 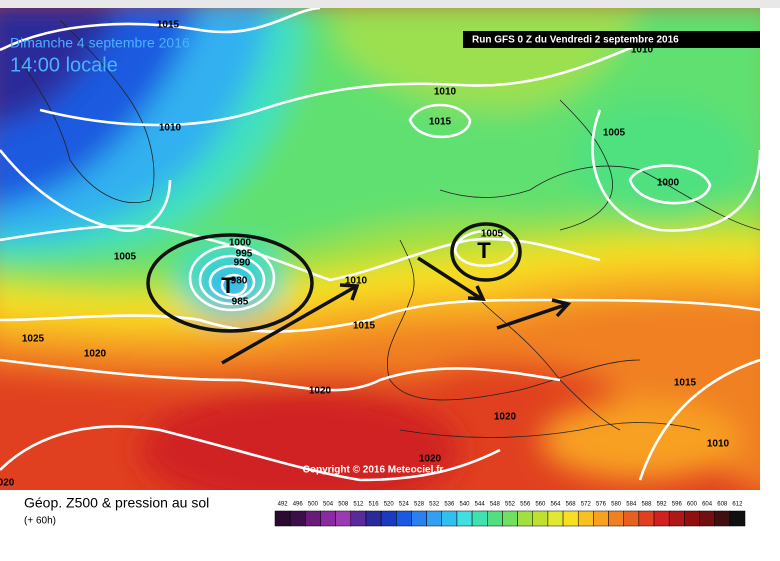 What do you see at coordinates (40, 521) in the screenshot?
I see `legend-subtitle: (+ 60h)` at bounding box center [40, 521].